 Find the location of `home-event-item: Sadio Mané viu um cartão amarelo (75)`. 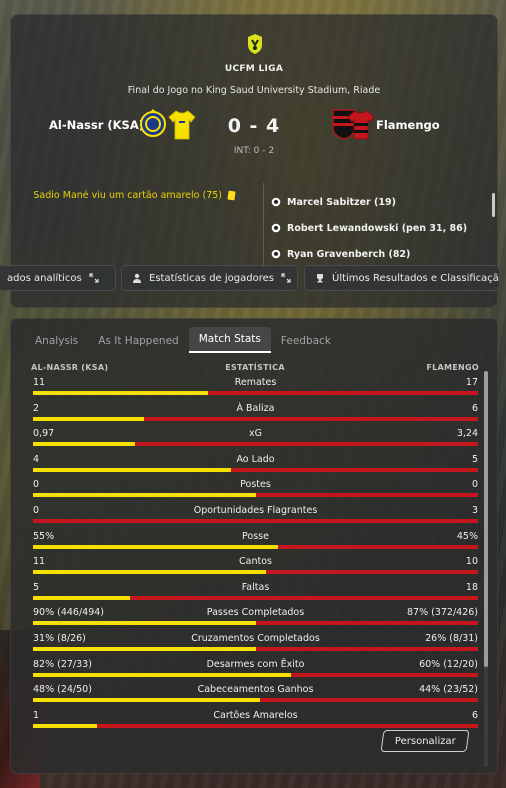

home-event-item: Sadio Mané viu um cartão amarelo (75) is located at coordinates (134, 195).